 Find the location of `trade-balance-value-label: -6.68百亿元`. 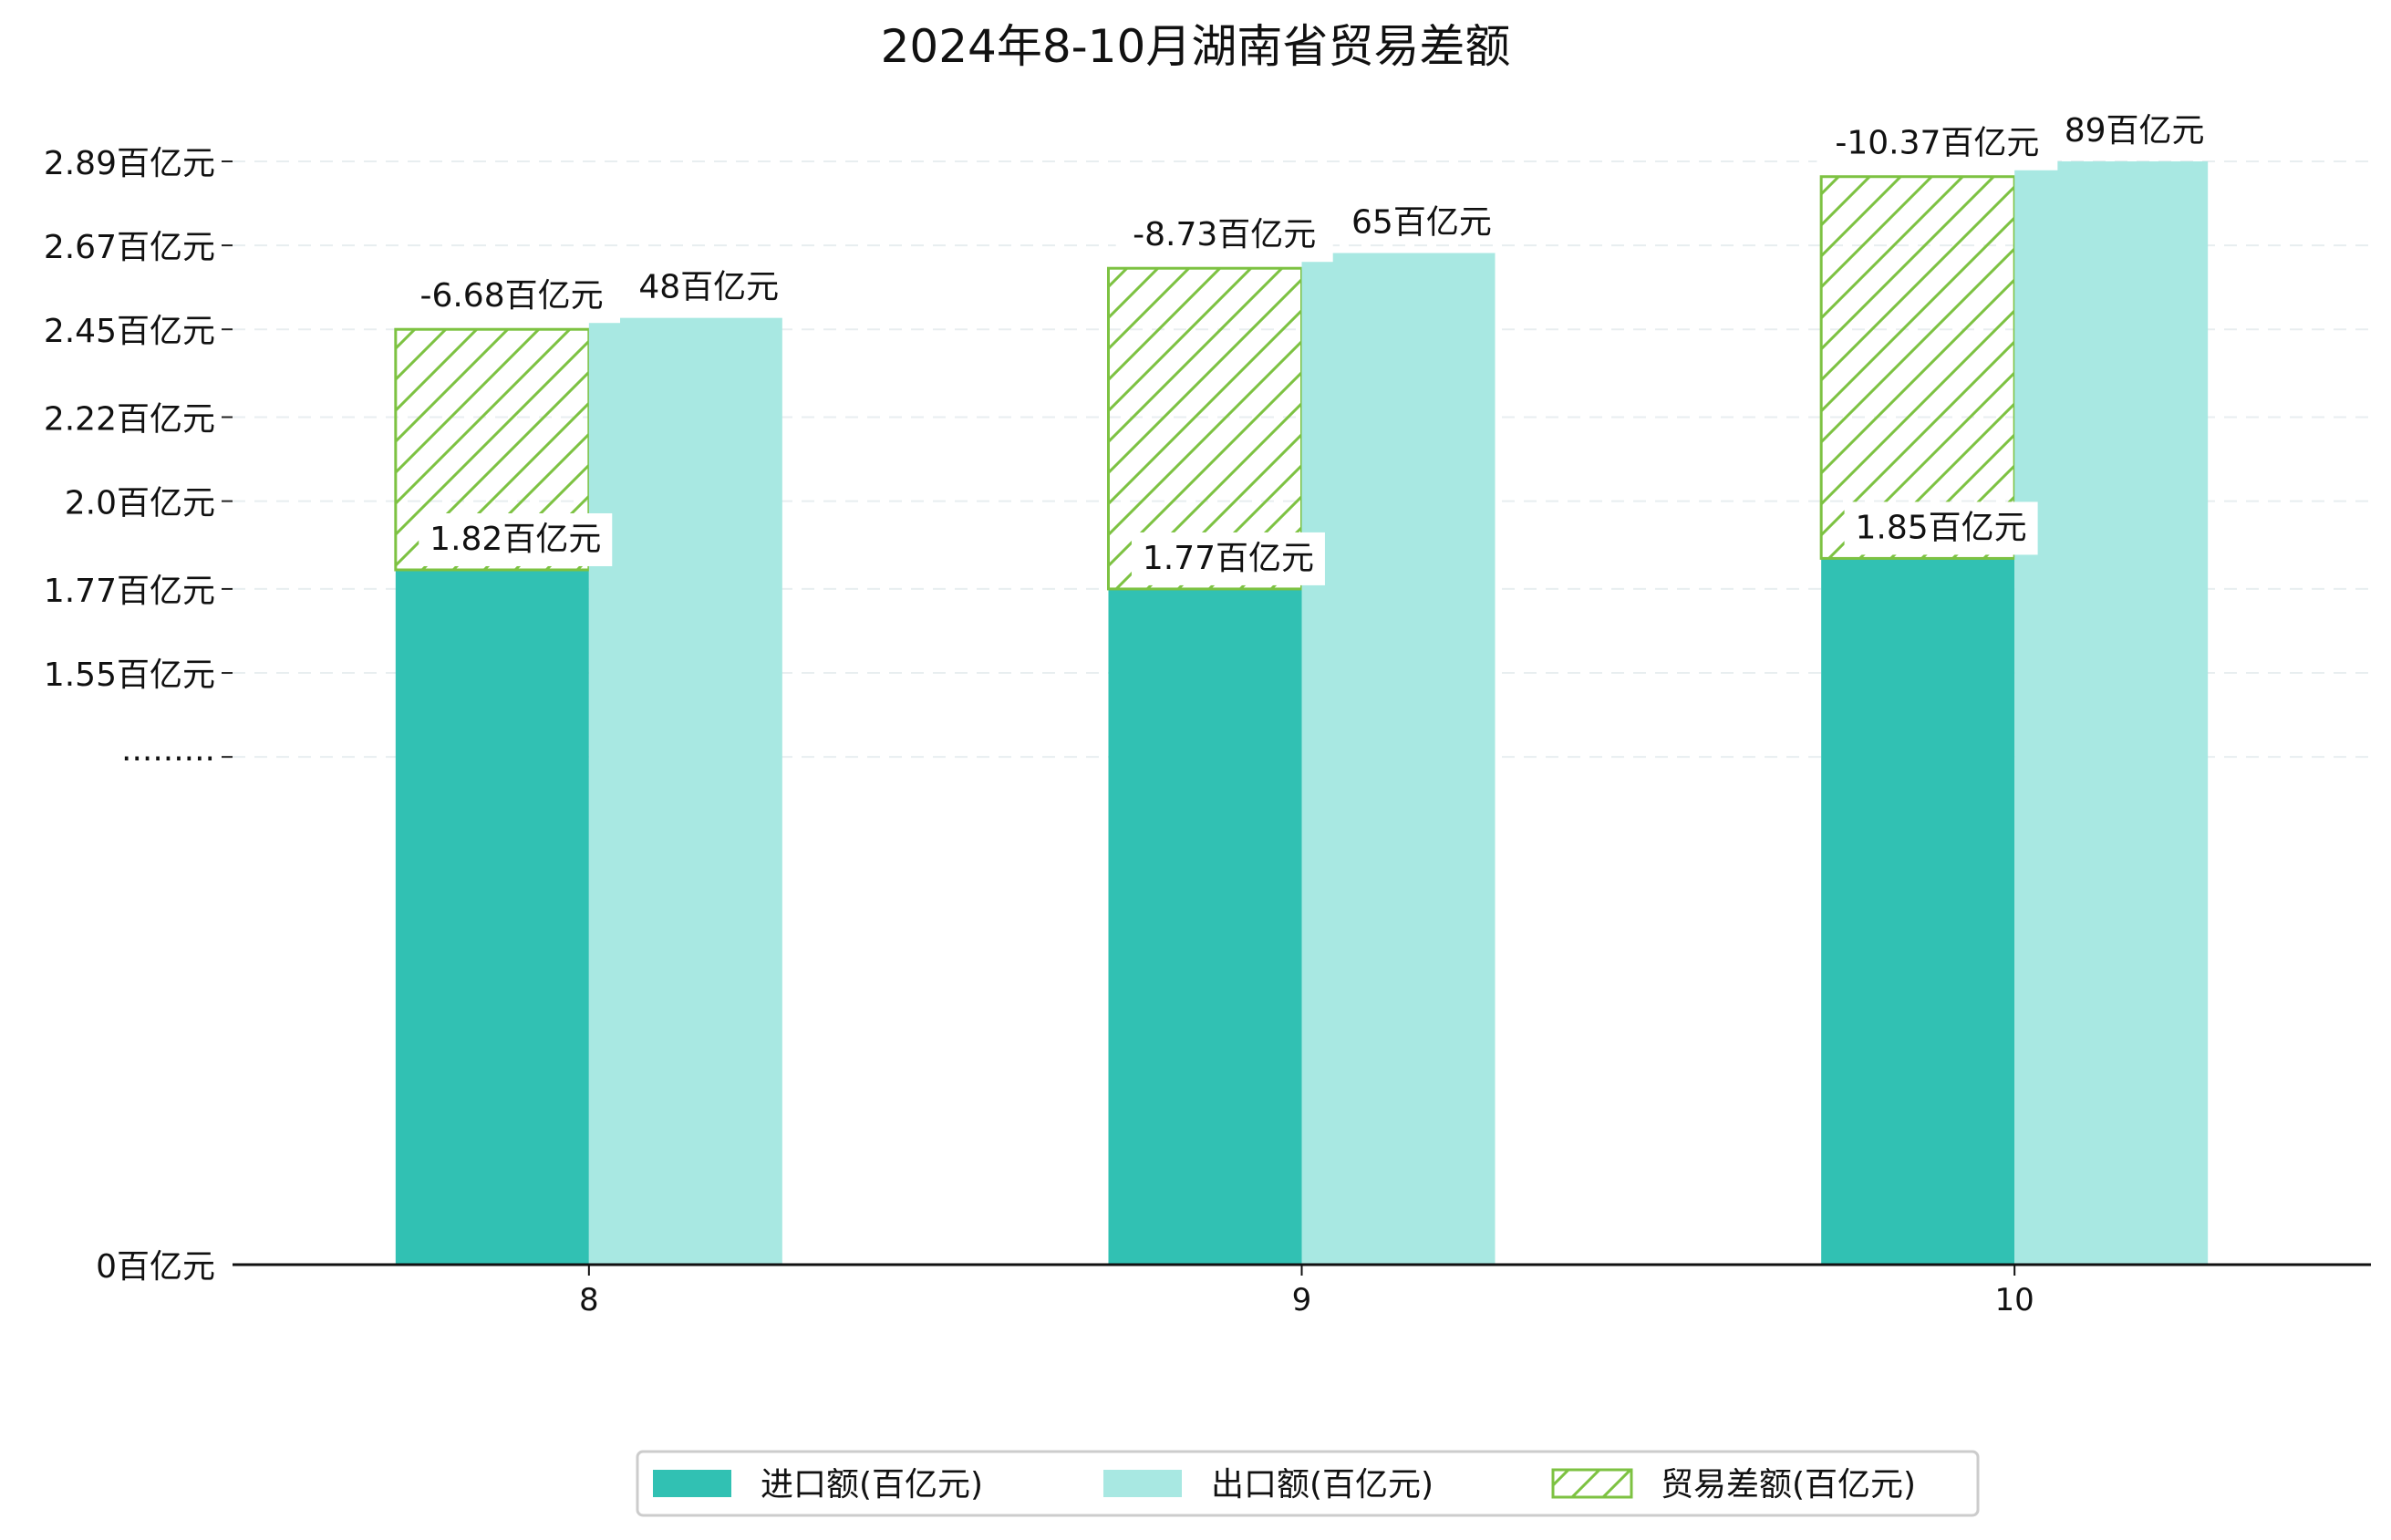

trade-balance-value-label: -6.68百亿元 is located at coordinates (511, 296).